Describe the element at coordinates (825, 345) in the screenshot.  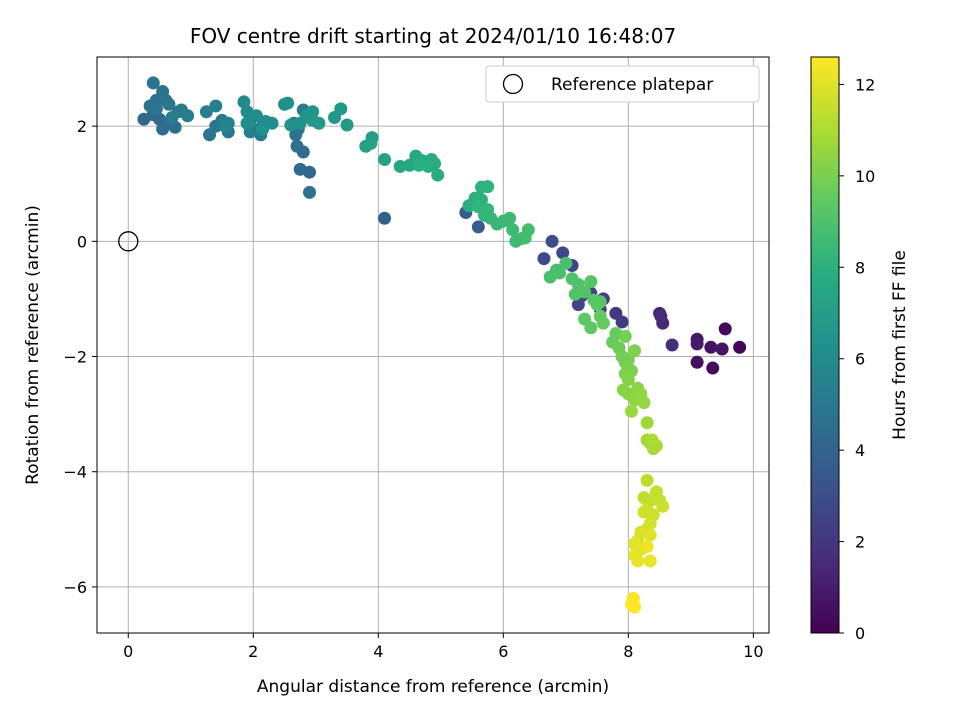
I see `colorbar-gradient` at that location.